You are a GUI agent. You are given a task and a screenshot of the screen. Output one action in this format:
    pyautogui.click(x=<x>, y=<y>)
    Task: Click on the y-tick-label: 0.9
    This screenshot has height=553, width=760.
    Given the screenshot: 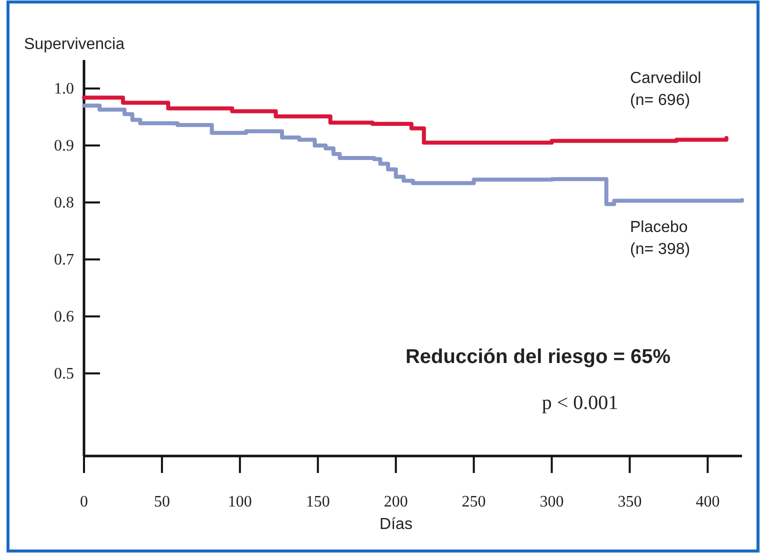 What is the action you would take?
    pyautogui.click(x=64, y=146)
    